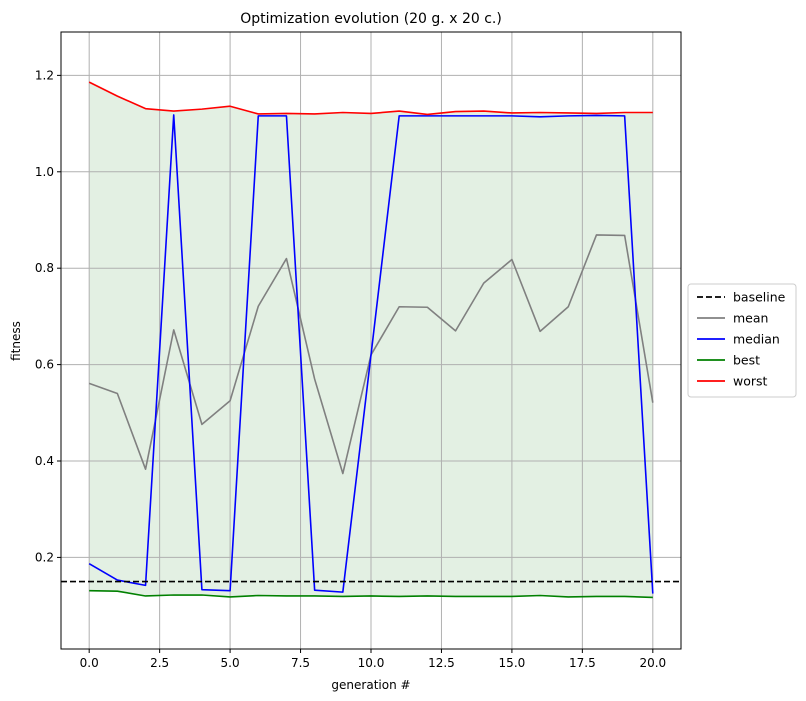 The image size is (806, 701). I want to click on y-tick-label: 0.8, so click(44, 268).